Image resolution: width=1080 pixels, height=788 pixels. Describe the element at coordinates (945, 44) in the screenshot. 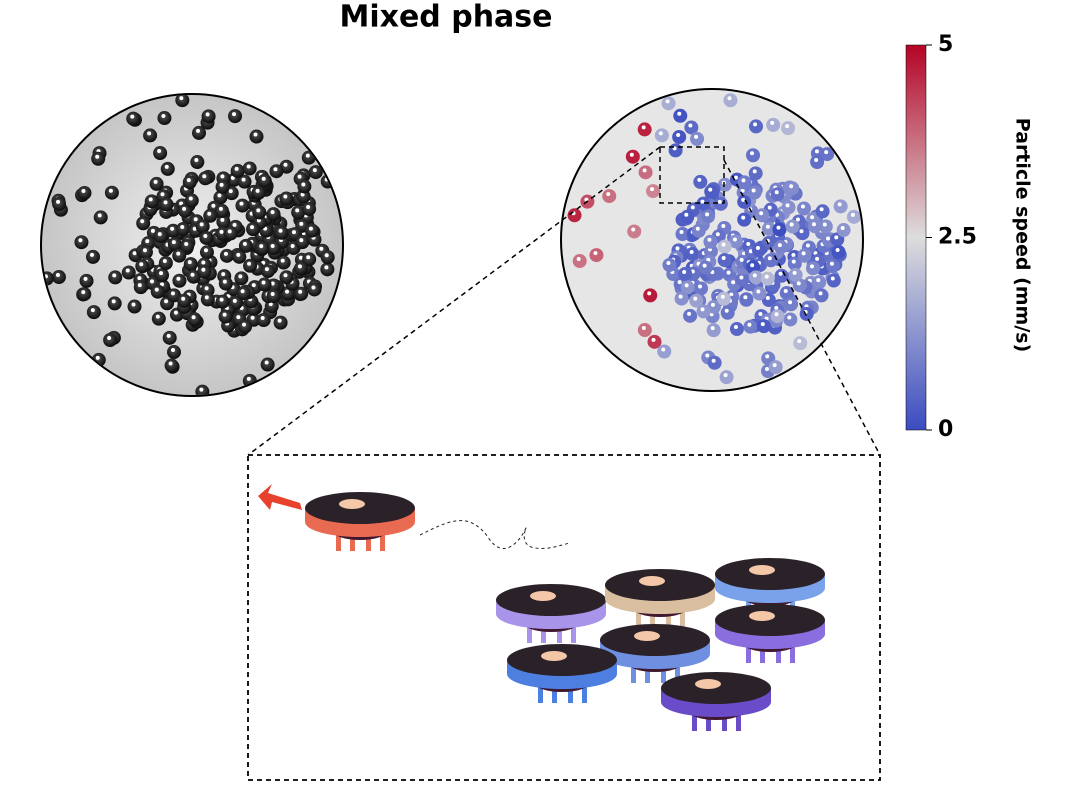

I see `colorbar-tick-label: 5` at that location.